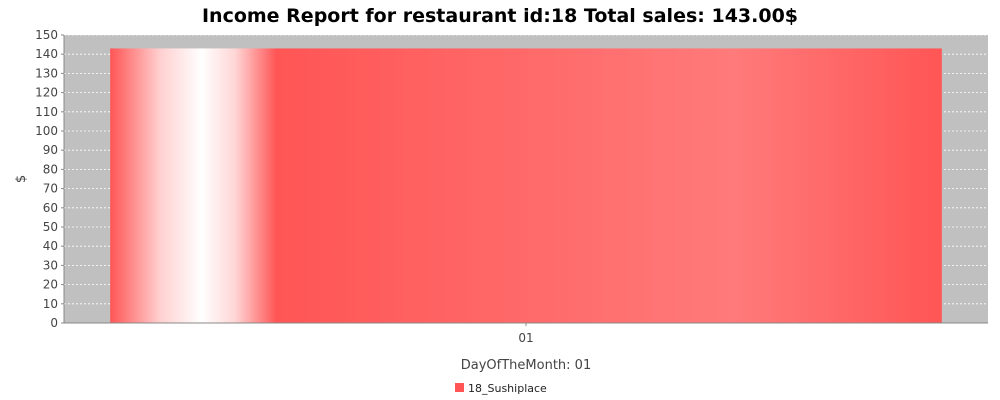 The height and width of the screenshot is (400, 1000). What do you see at coordinates (21, 179) in the screenshot?
I see `y-axis-label: $` at bounding box center [21, 179].